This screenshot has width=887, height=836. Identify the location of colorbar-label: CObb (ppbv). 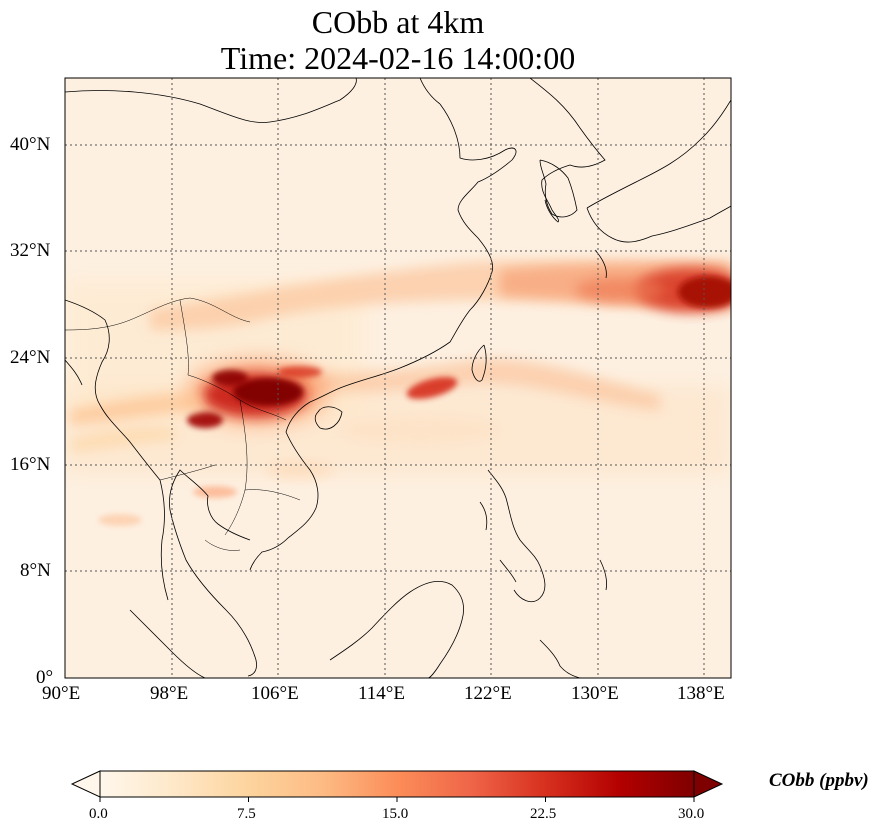
(819, 780).